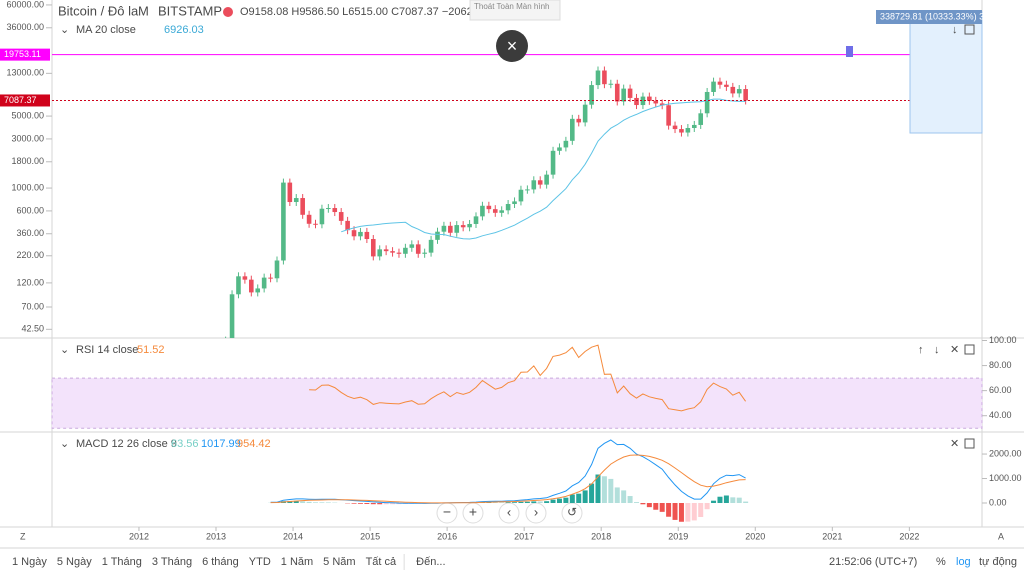 The height and width of the screenshot is (576, 1024). What do you see at coordinates (293, 536) in the screenshot?
I see `x-tick-label: 2014` at bounding box center [293, 536].